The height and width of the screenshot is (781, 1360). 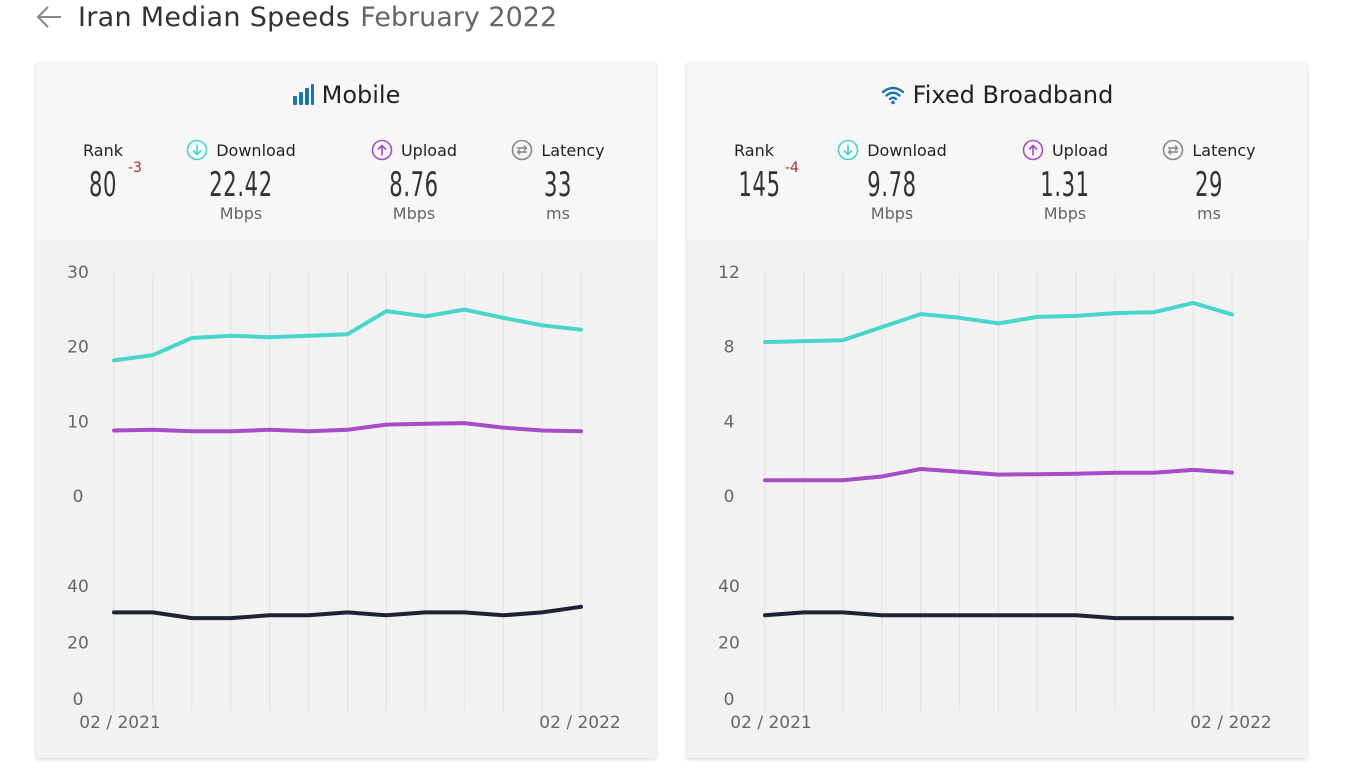 I want to click on latency-value: 29, so click(x=1209, y=185).